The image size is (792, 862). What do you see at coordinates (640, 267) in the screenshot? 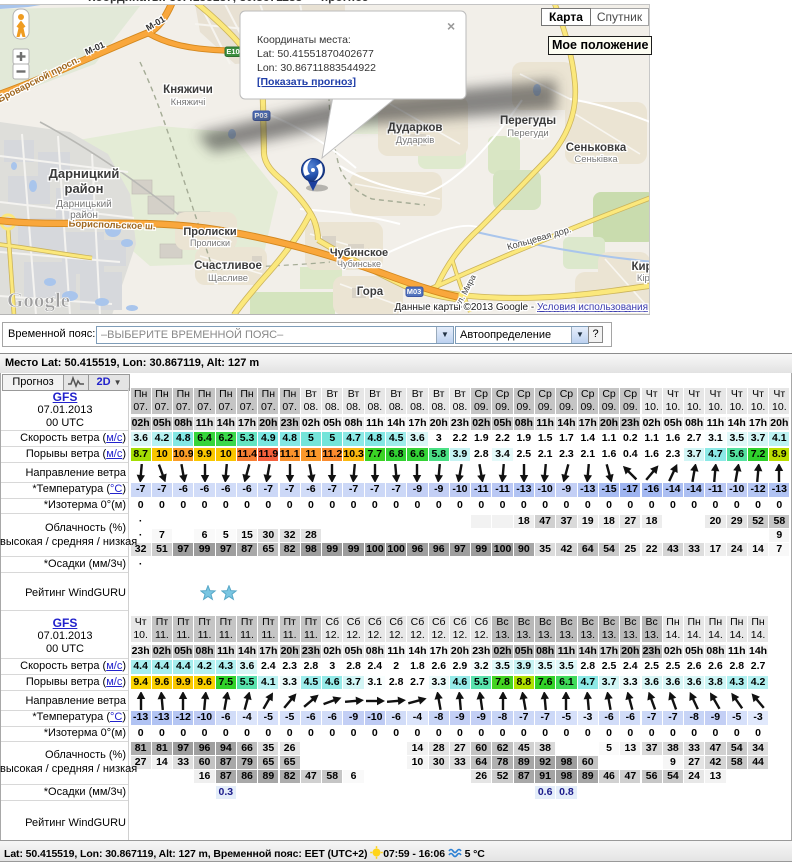
I see `svg-text: Кир` at bounding box center [640, 267].